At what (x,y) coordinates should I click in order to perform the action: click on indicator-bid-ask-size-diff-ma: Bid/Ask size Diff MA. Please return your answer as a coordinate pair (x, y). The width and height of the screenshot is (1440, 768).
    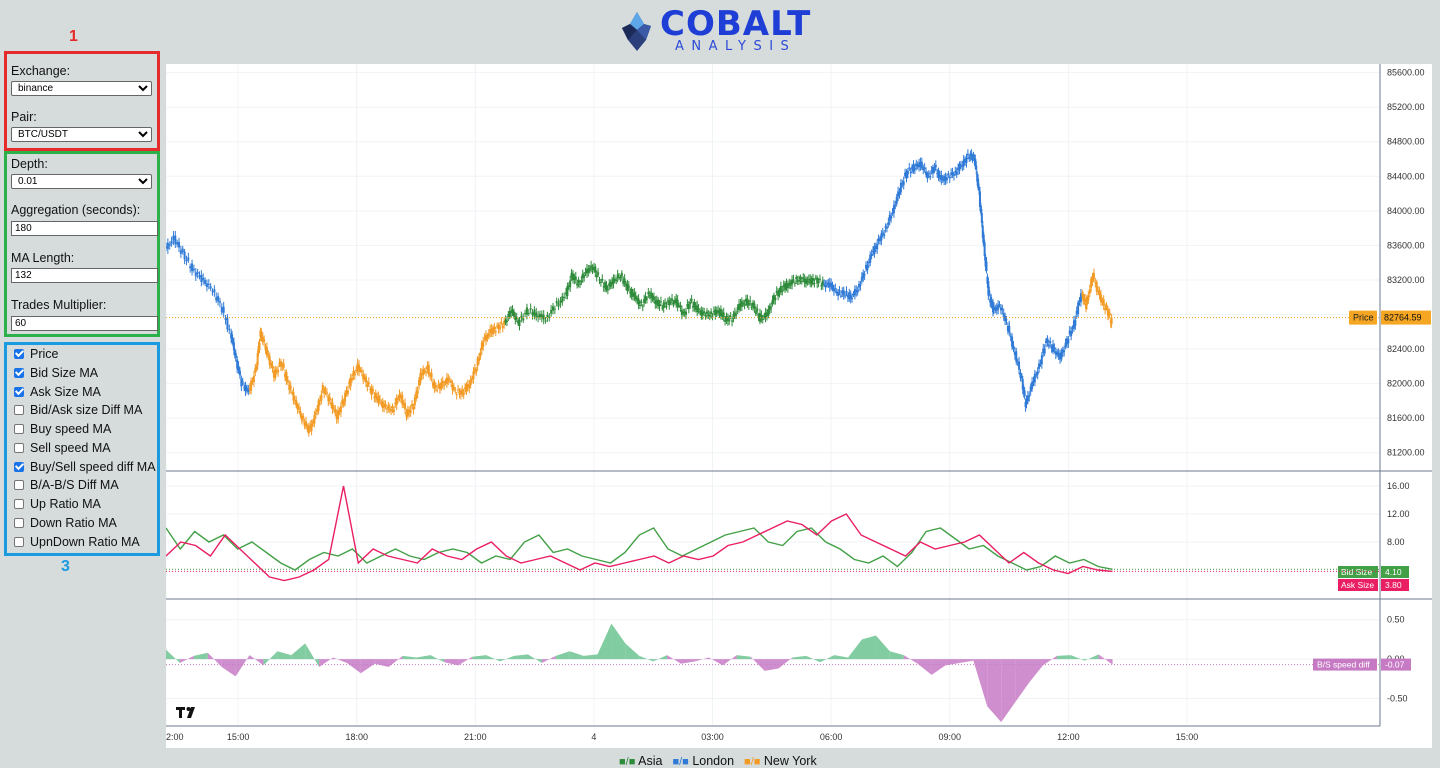
    Looking at the image, I should click on (78, 410).